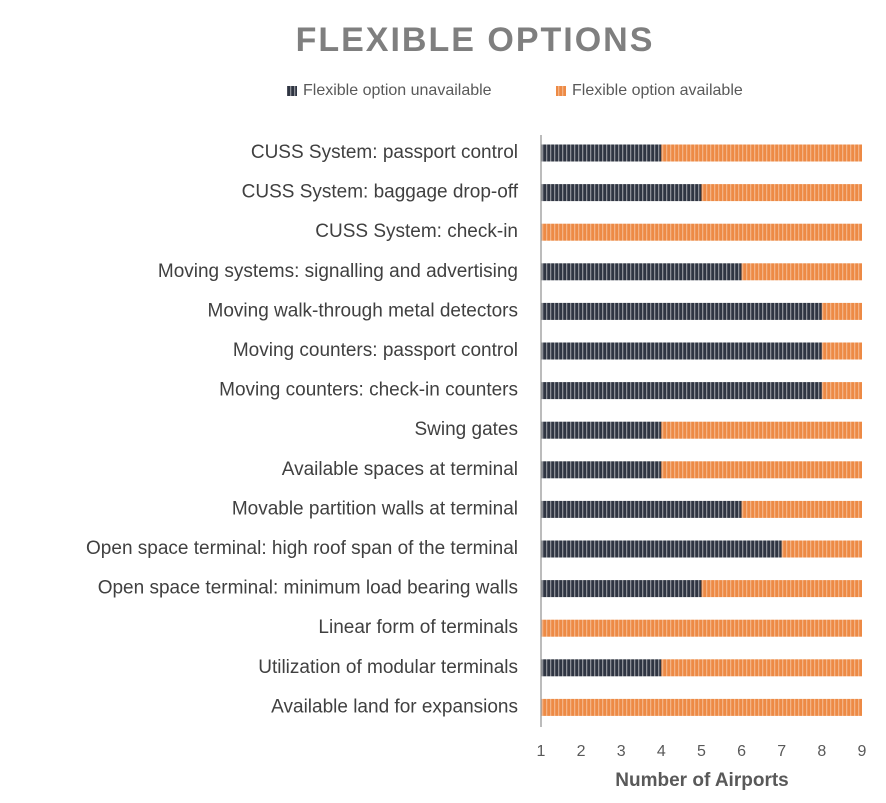 This screenshot has width=886, height=803. Describe the element at coordinates (581, 751) in the screenshot. I see `x-tick-label: 2` at that location.